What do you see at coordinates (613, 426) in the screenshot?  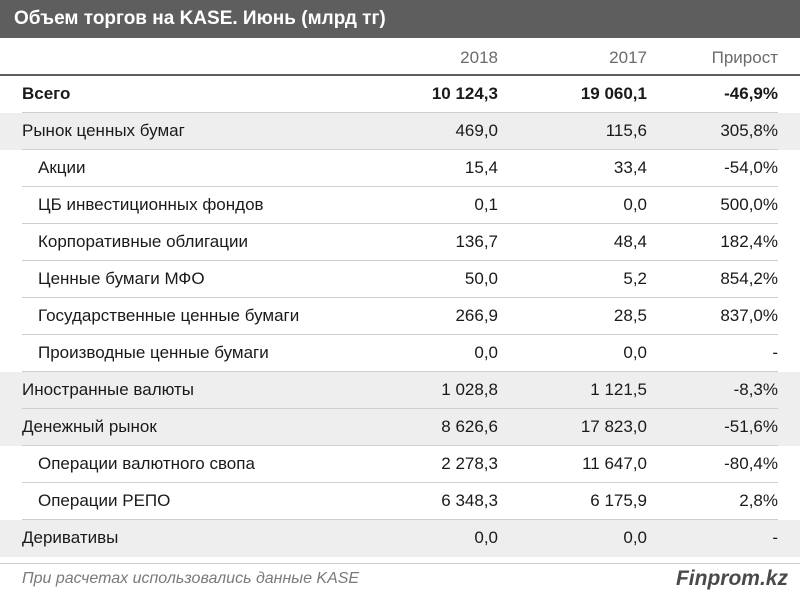 I see `row-value-2017: 17 823,0` at bounding box center [613, 426].